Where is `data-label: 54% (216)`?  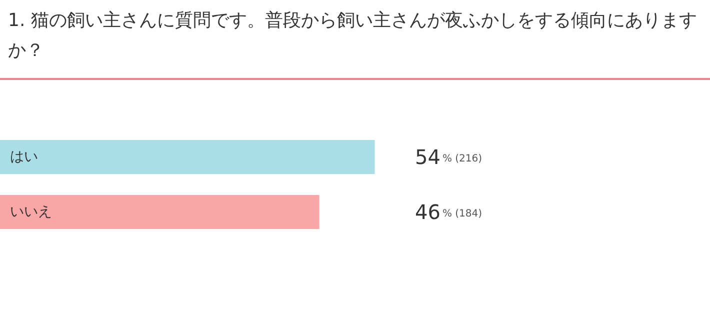
data-label: 54% (216) is located at coordinates (448, 157).